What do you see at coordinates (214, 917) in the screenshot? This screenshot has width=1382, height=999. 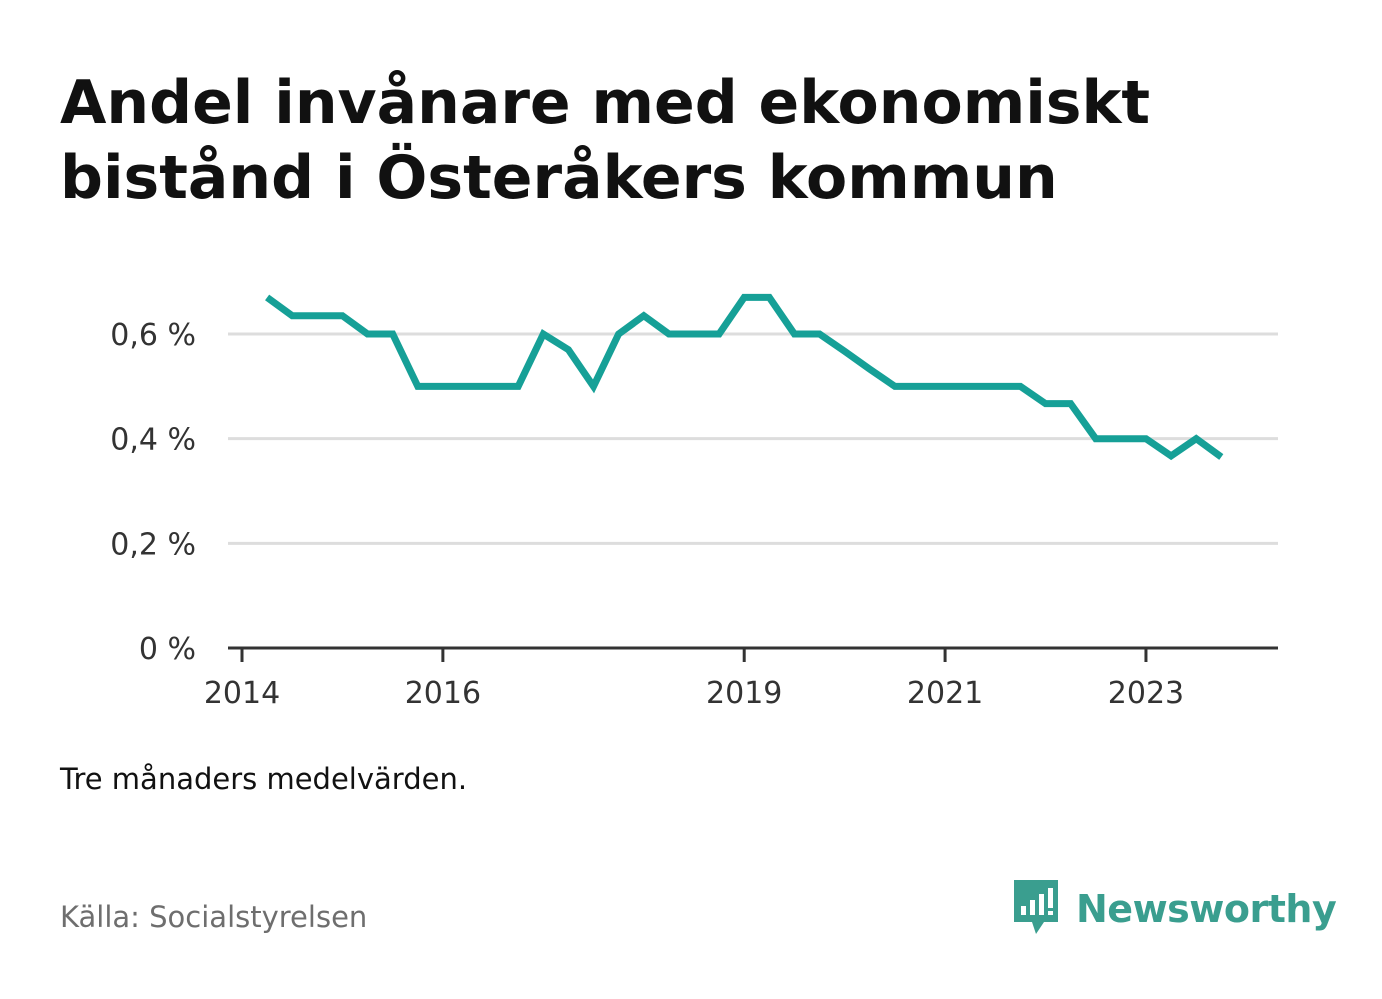 I see `source-credit: Källa: Socialstyrelsen` at bounding box center [214, 917].